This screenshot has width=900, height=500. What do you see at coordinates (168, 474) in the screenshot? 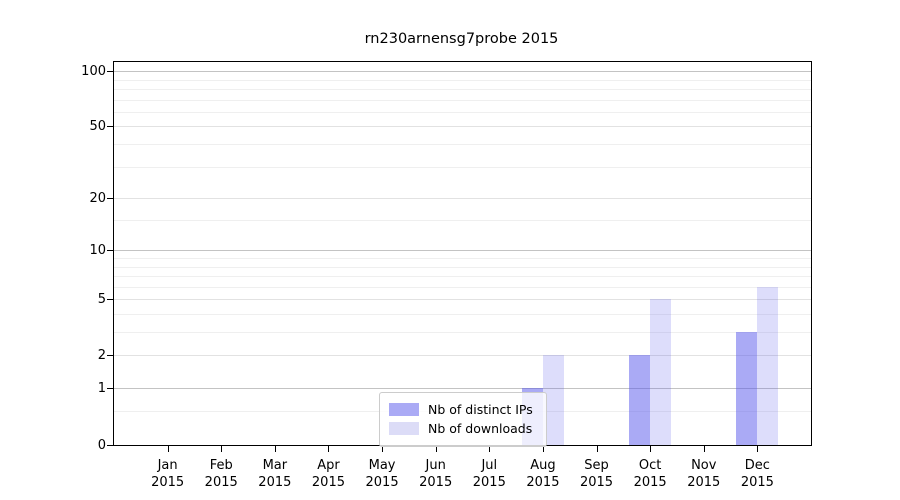
I see `x-tick-label-0: Jan 2015` at bounding box center [168, 474].